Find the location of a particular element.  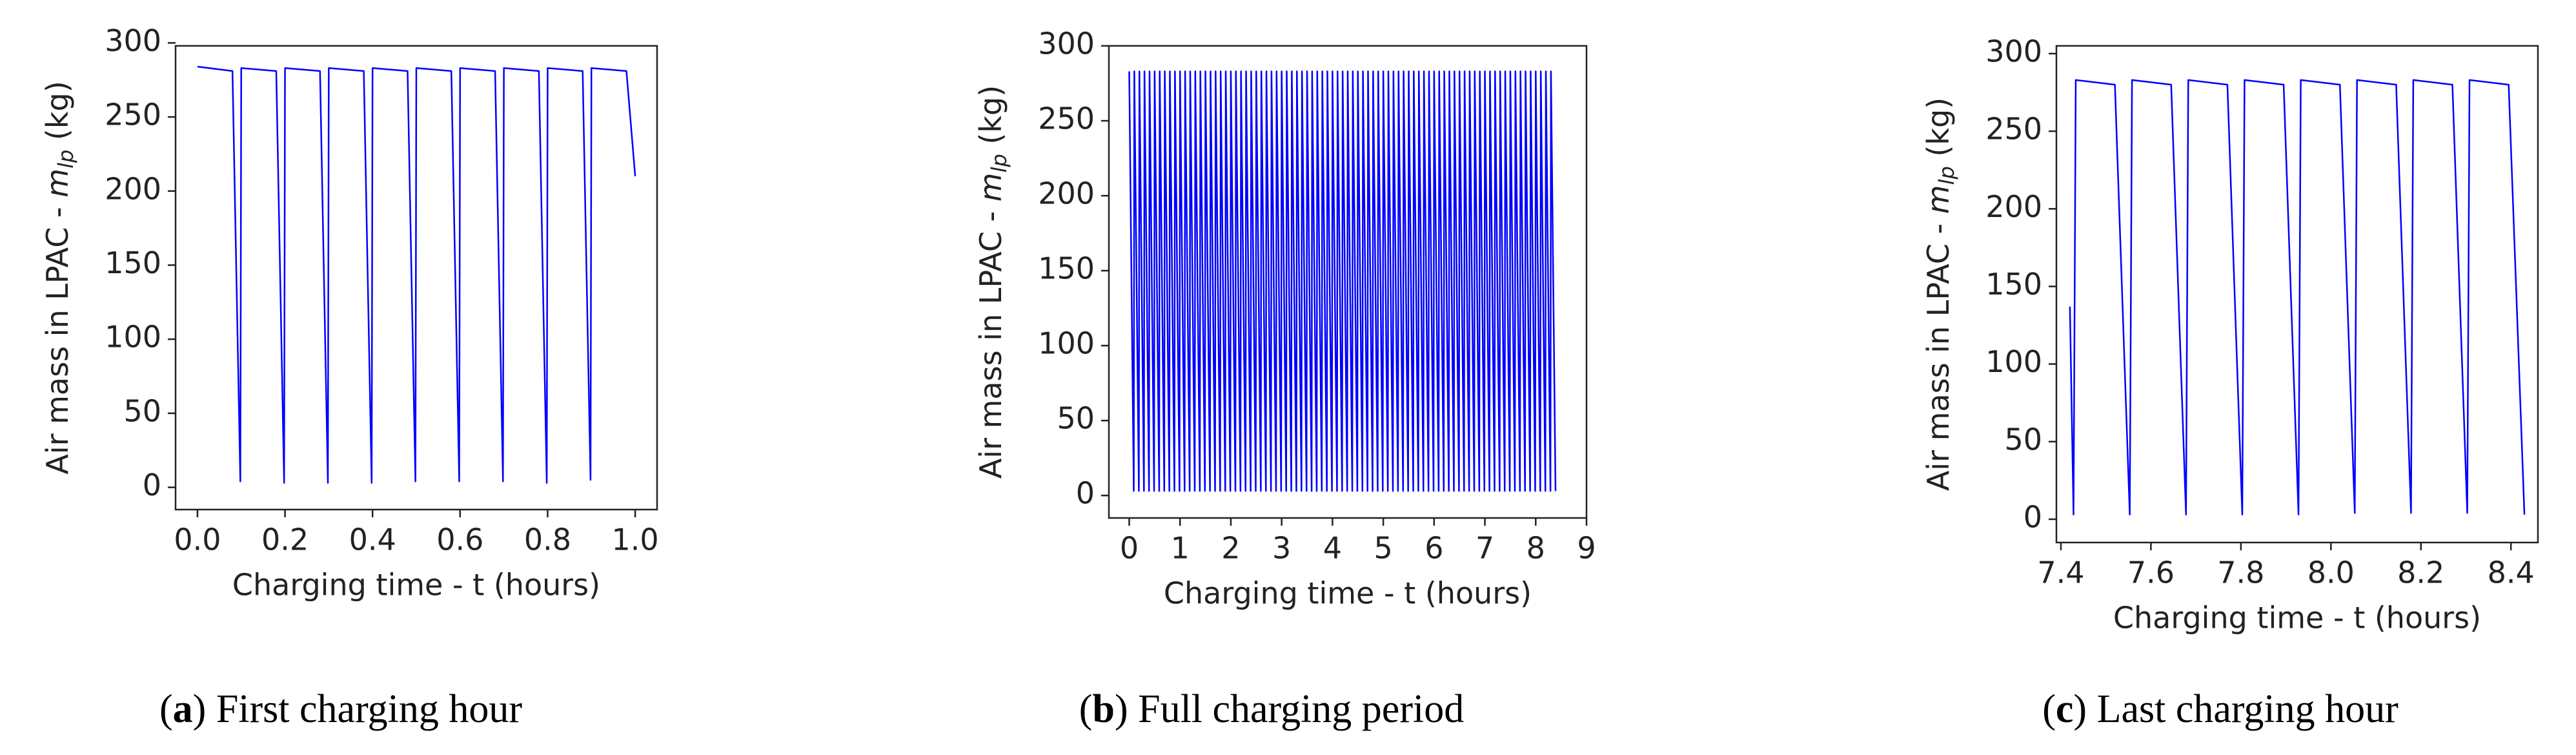

x-tick-label: 0 is located at coordinates (1129, 549).